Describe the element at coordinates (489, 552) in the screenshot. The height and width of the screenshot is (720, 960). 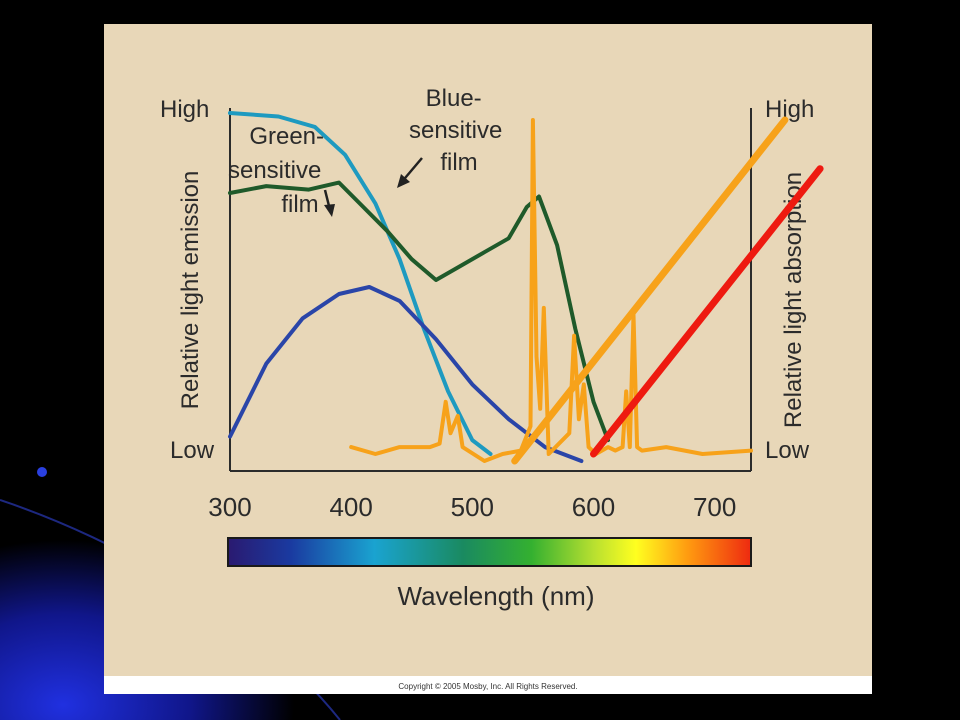
I see `wavelength-spectrum-bar` at that location.